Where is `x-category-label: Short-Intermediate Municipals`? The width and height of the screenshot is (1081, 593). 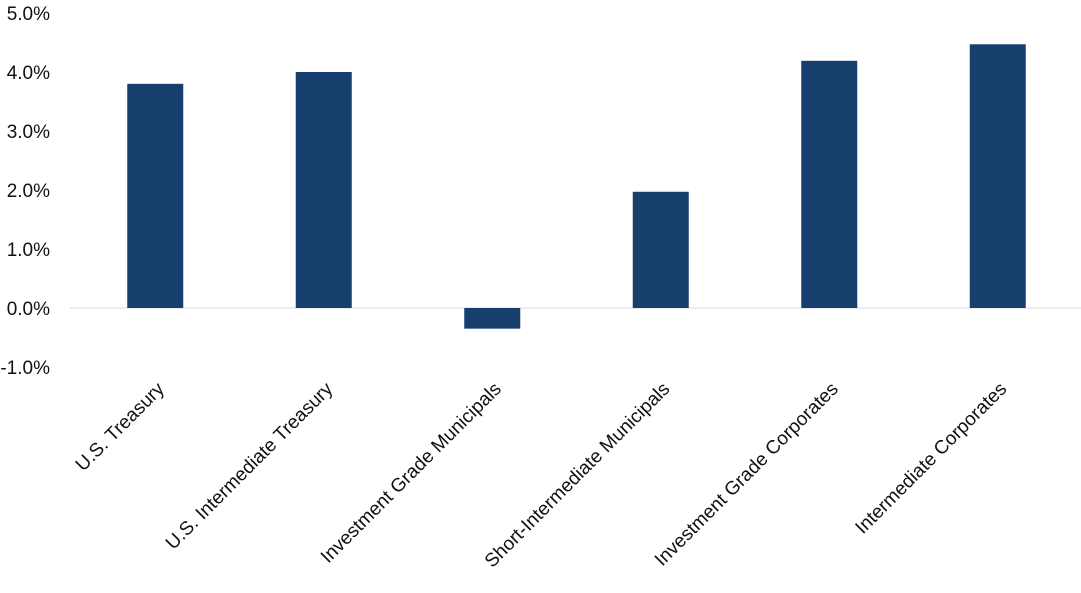
x-category-label: Short-Intermediate Municipals is located at coordinates (577, 475).